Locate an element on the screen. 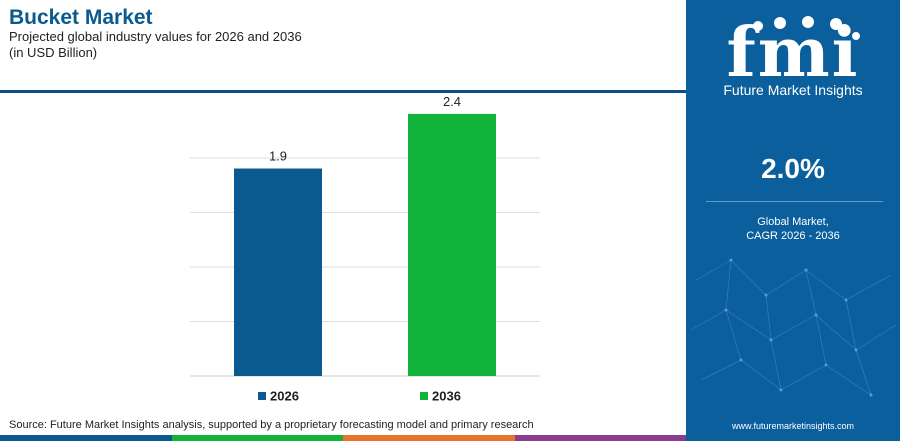 This screenshot has width=900, height=441. bar-2026 is located at coordinates (278, 272).